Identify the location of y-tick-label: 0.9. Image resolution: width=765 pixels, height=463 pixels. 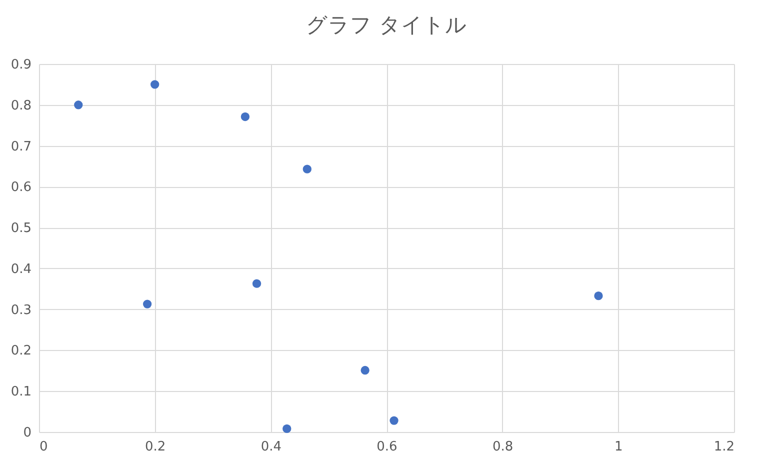
(21, 65).